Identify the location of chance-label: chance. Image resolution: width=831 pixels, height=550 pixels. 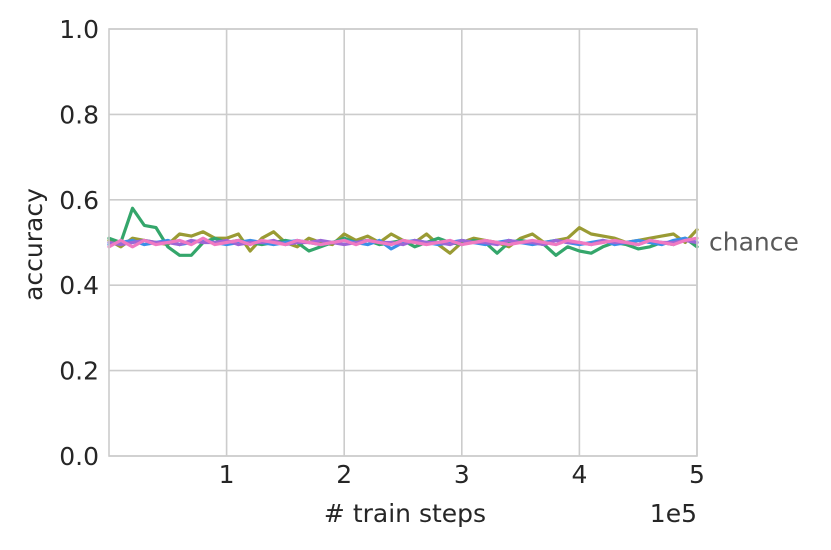
(754, 242).